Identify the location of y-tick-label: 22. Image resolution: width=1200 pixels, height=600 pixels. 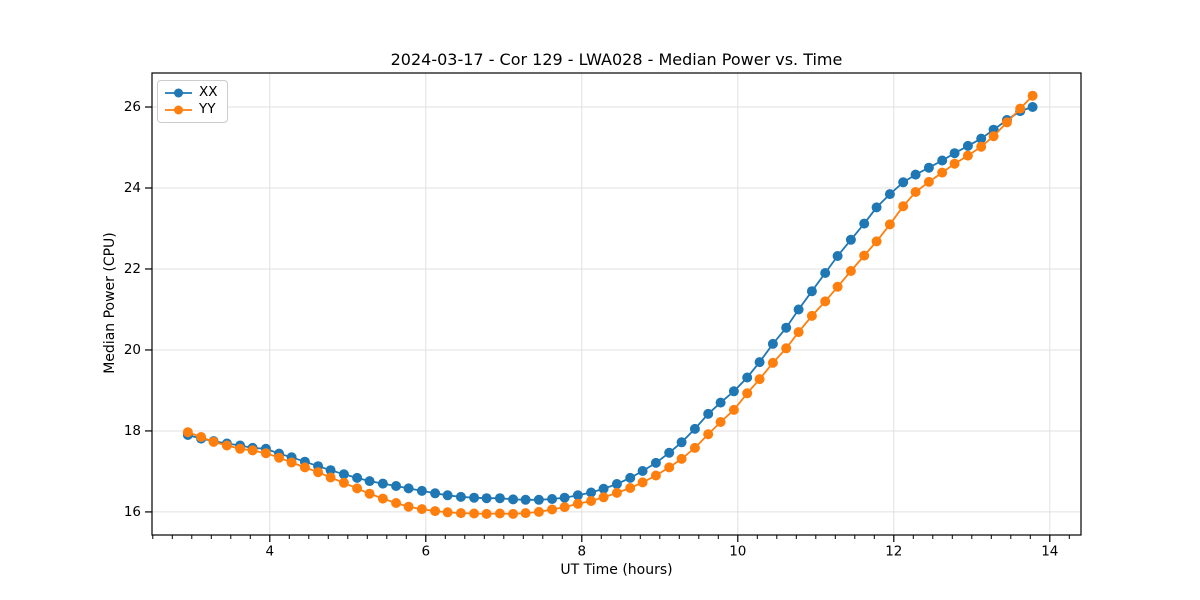
(132, 269).